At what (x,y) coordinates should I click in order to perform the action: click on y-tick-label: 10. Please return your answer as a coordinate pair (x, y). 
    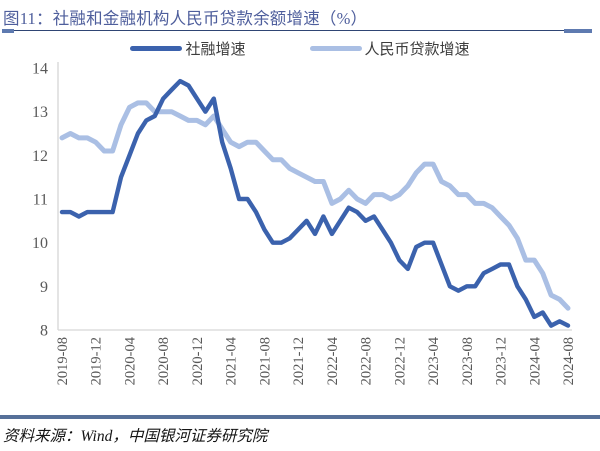
    Looking at the image, I should click on (40, 243).